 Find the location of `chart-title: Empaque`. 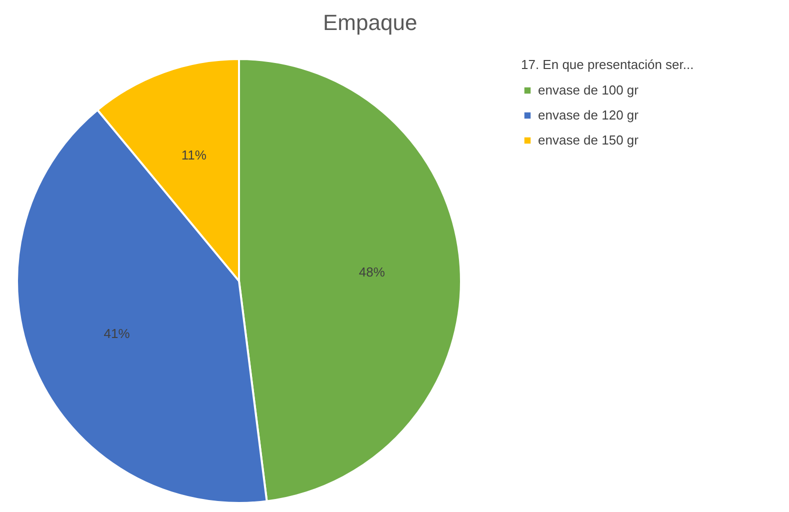

chart-title: Empaque is located at coordinates (370, 22).